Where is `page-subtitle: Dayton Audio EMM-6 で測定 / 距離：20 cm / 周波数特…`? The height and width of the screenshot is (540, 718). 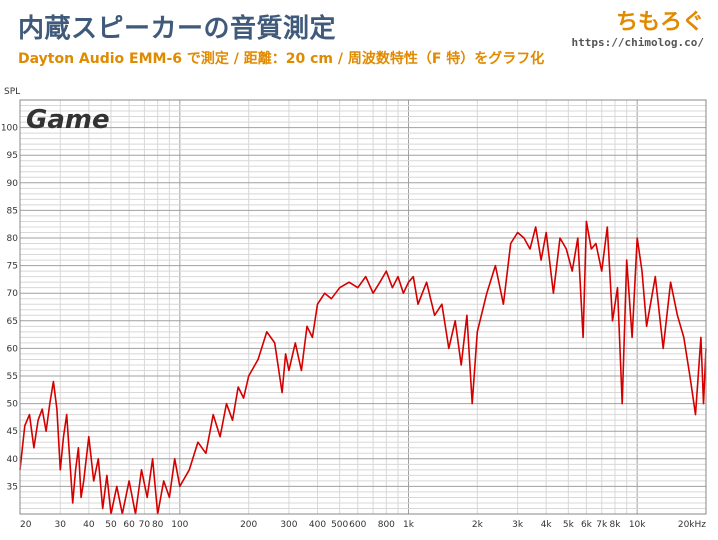 page-subtitle: Dayton Audio EMM-6 で測定 / 距離：20 cm / 周波数特… is located at coordinates (281, 59).